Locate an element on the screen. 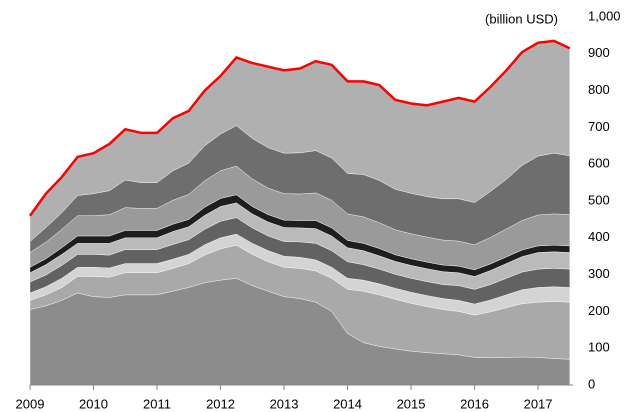  y-axis-label: (billion USD) is located at coordinates (521, 18).